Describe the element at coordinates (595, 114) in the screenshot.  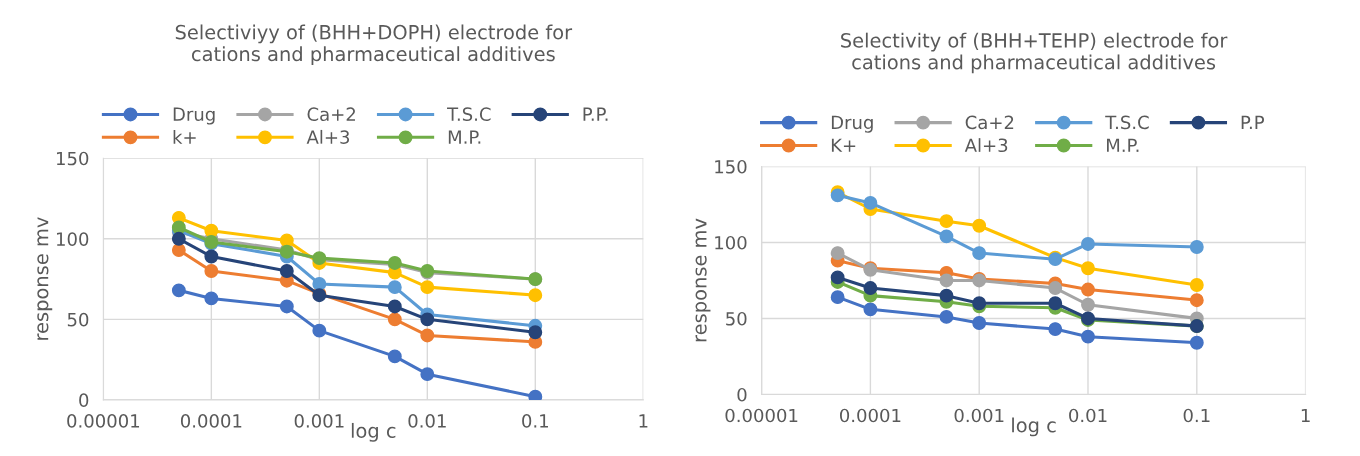
I see `legend-label: P.P.` at that location.